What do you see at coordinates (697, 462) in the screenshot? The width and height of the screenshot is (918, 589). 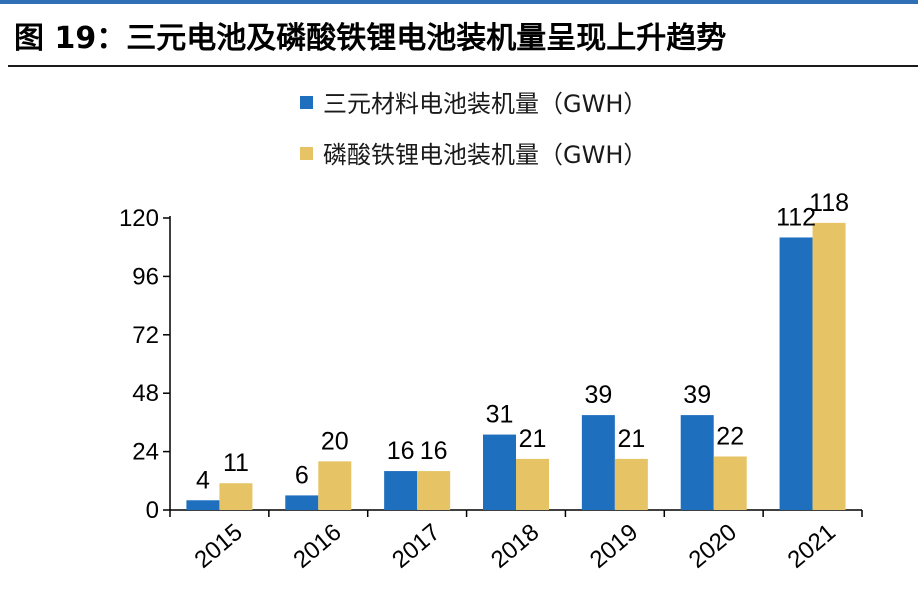 I see `bar-ternary-2020` at bounding box center [697, 462].